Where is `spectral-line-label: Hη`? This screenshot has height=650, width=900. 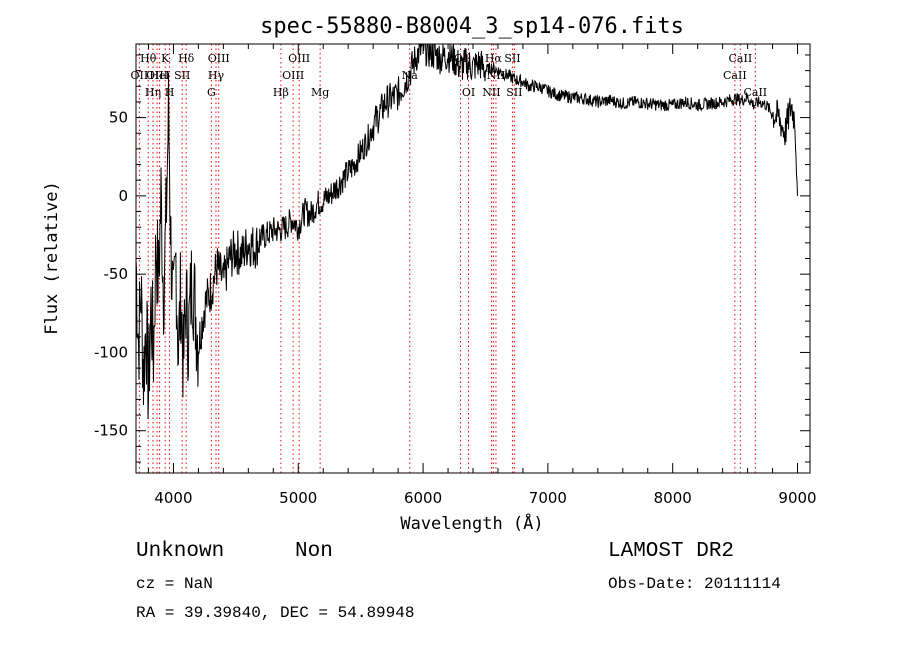 spectral-line-label: Hη is located at coordinates (153, 92).